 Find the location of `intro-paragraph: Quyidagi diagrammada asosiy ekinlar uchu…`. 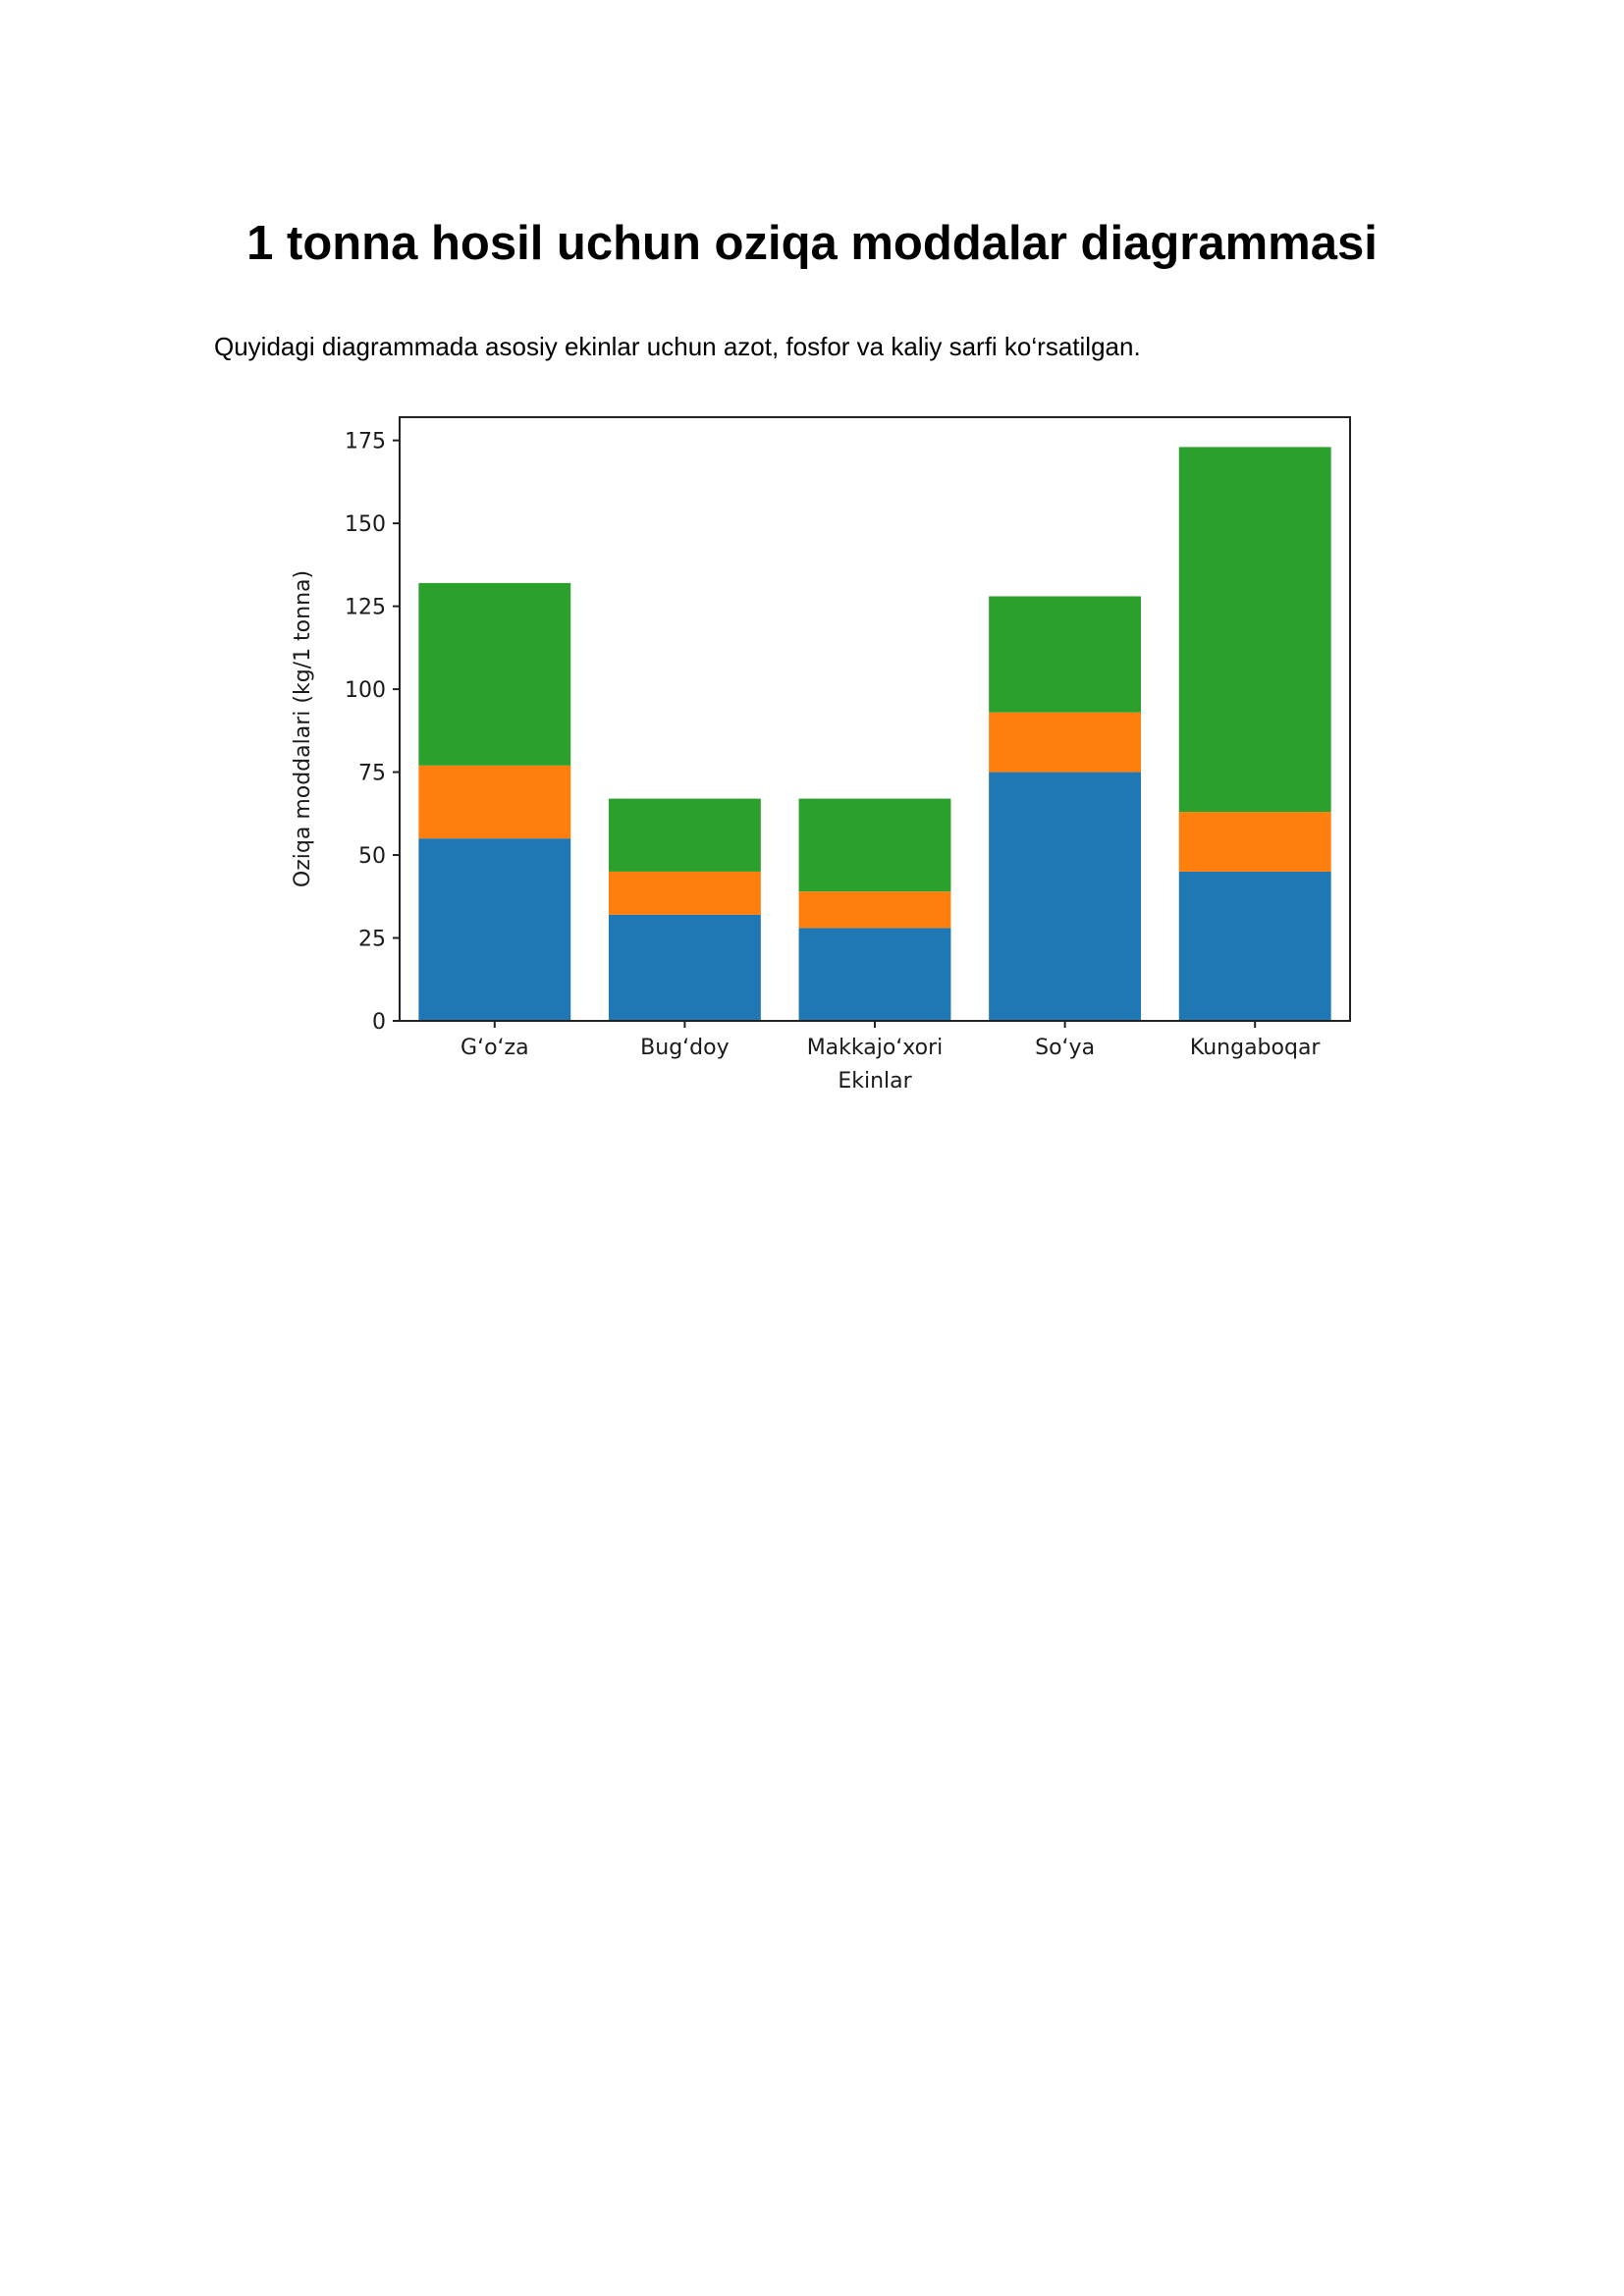

intro-paragraph: Quyidagi diagrammada asosiy ekinlar uchu… is located at coordinates (677, 346).